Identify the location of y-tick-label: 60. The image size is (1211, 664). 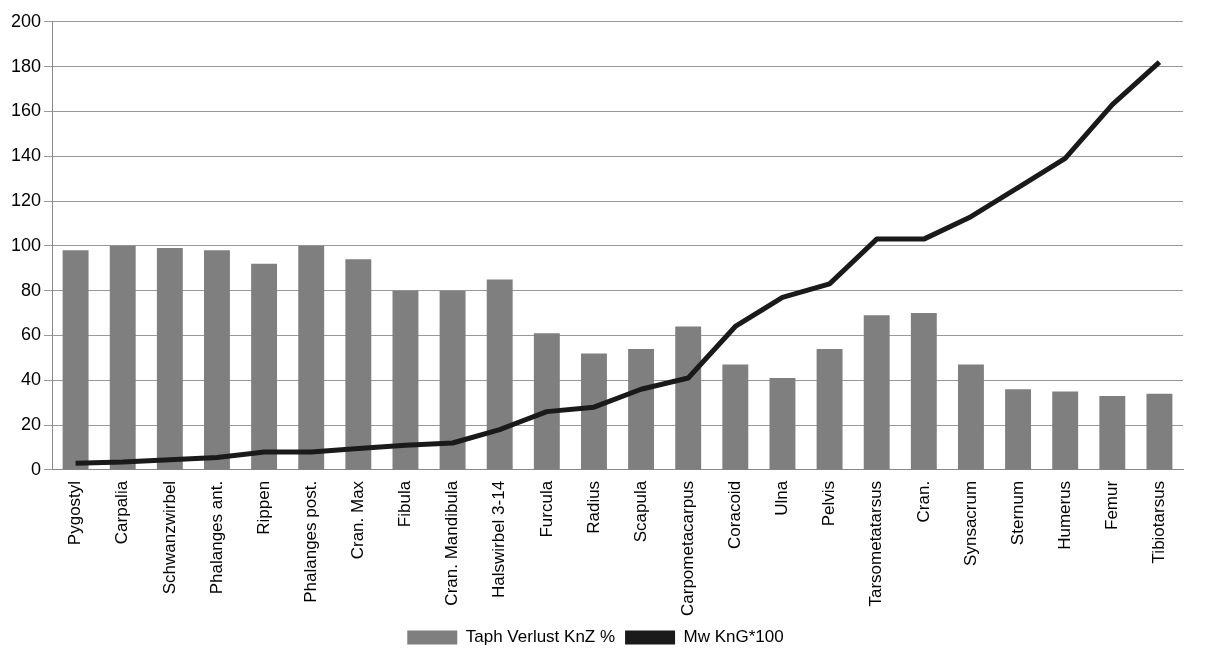
(31, 334).